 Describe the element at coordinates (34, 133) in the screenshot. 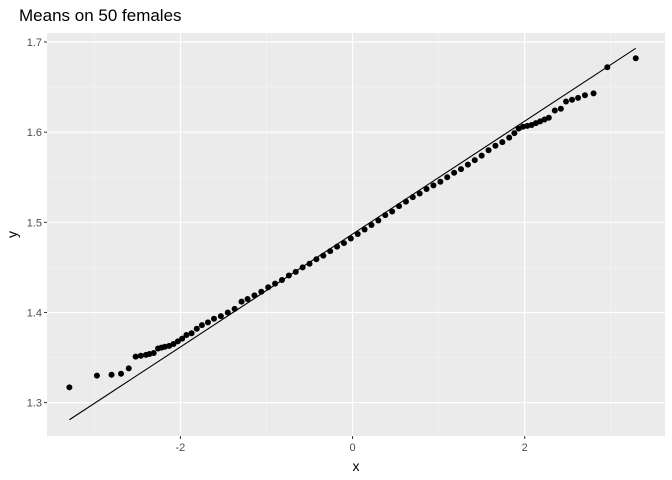

I see `y-tick-label: 1.6` at that location.